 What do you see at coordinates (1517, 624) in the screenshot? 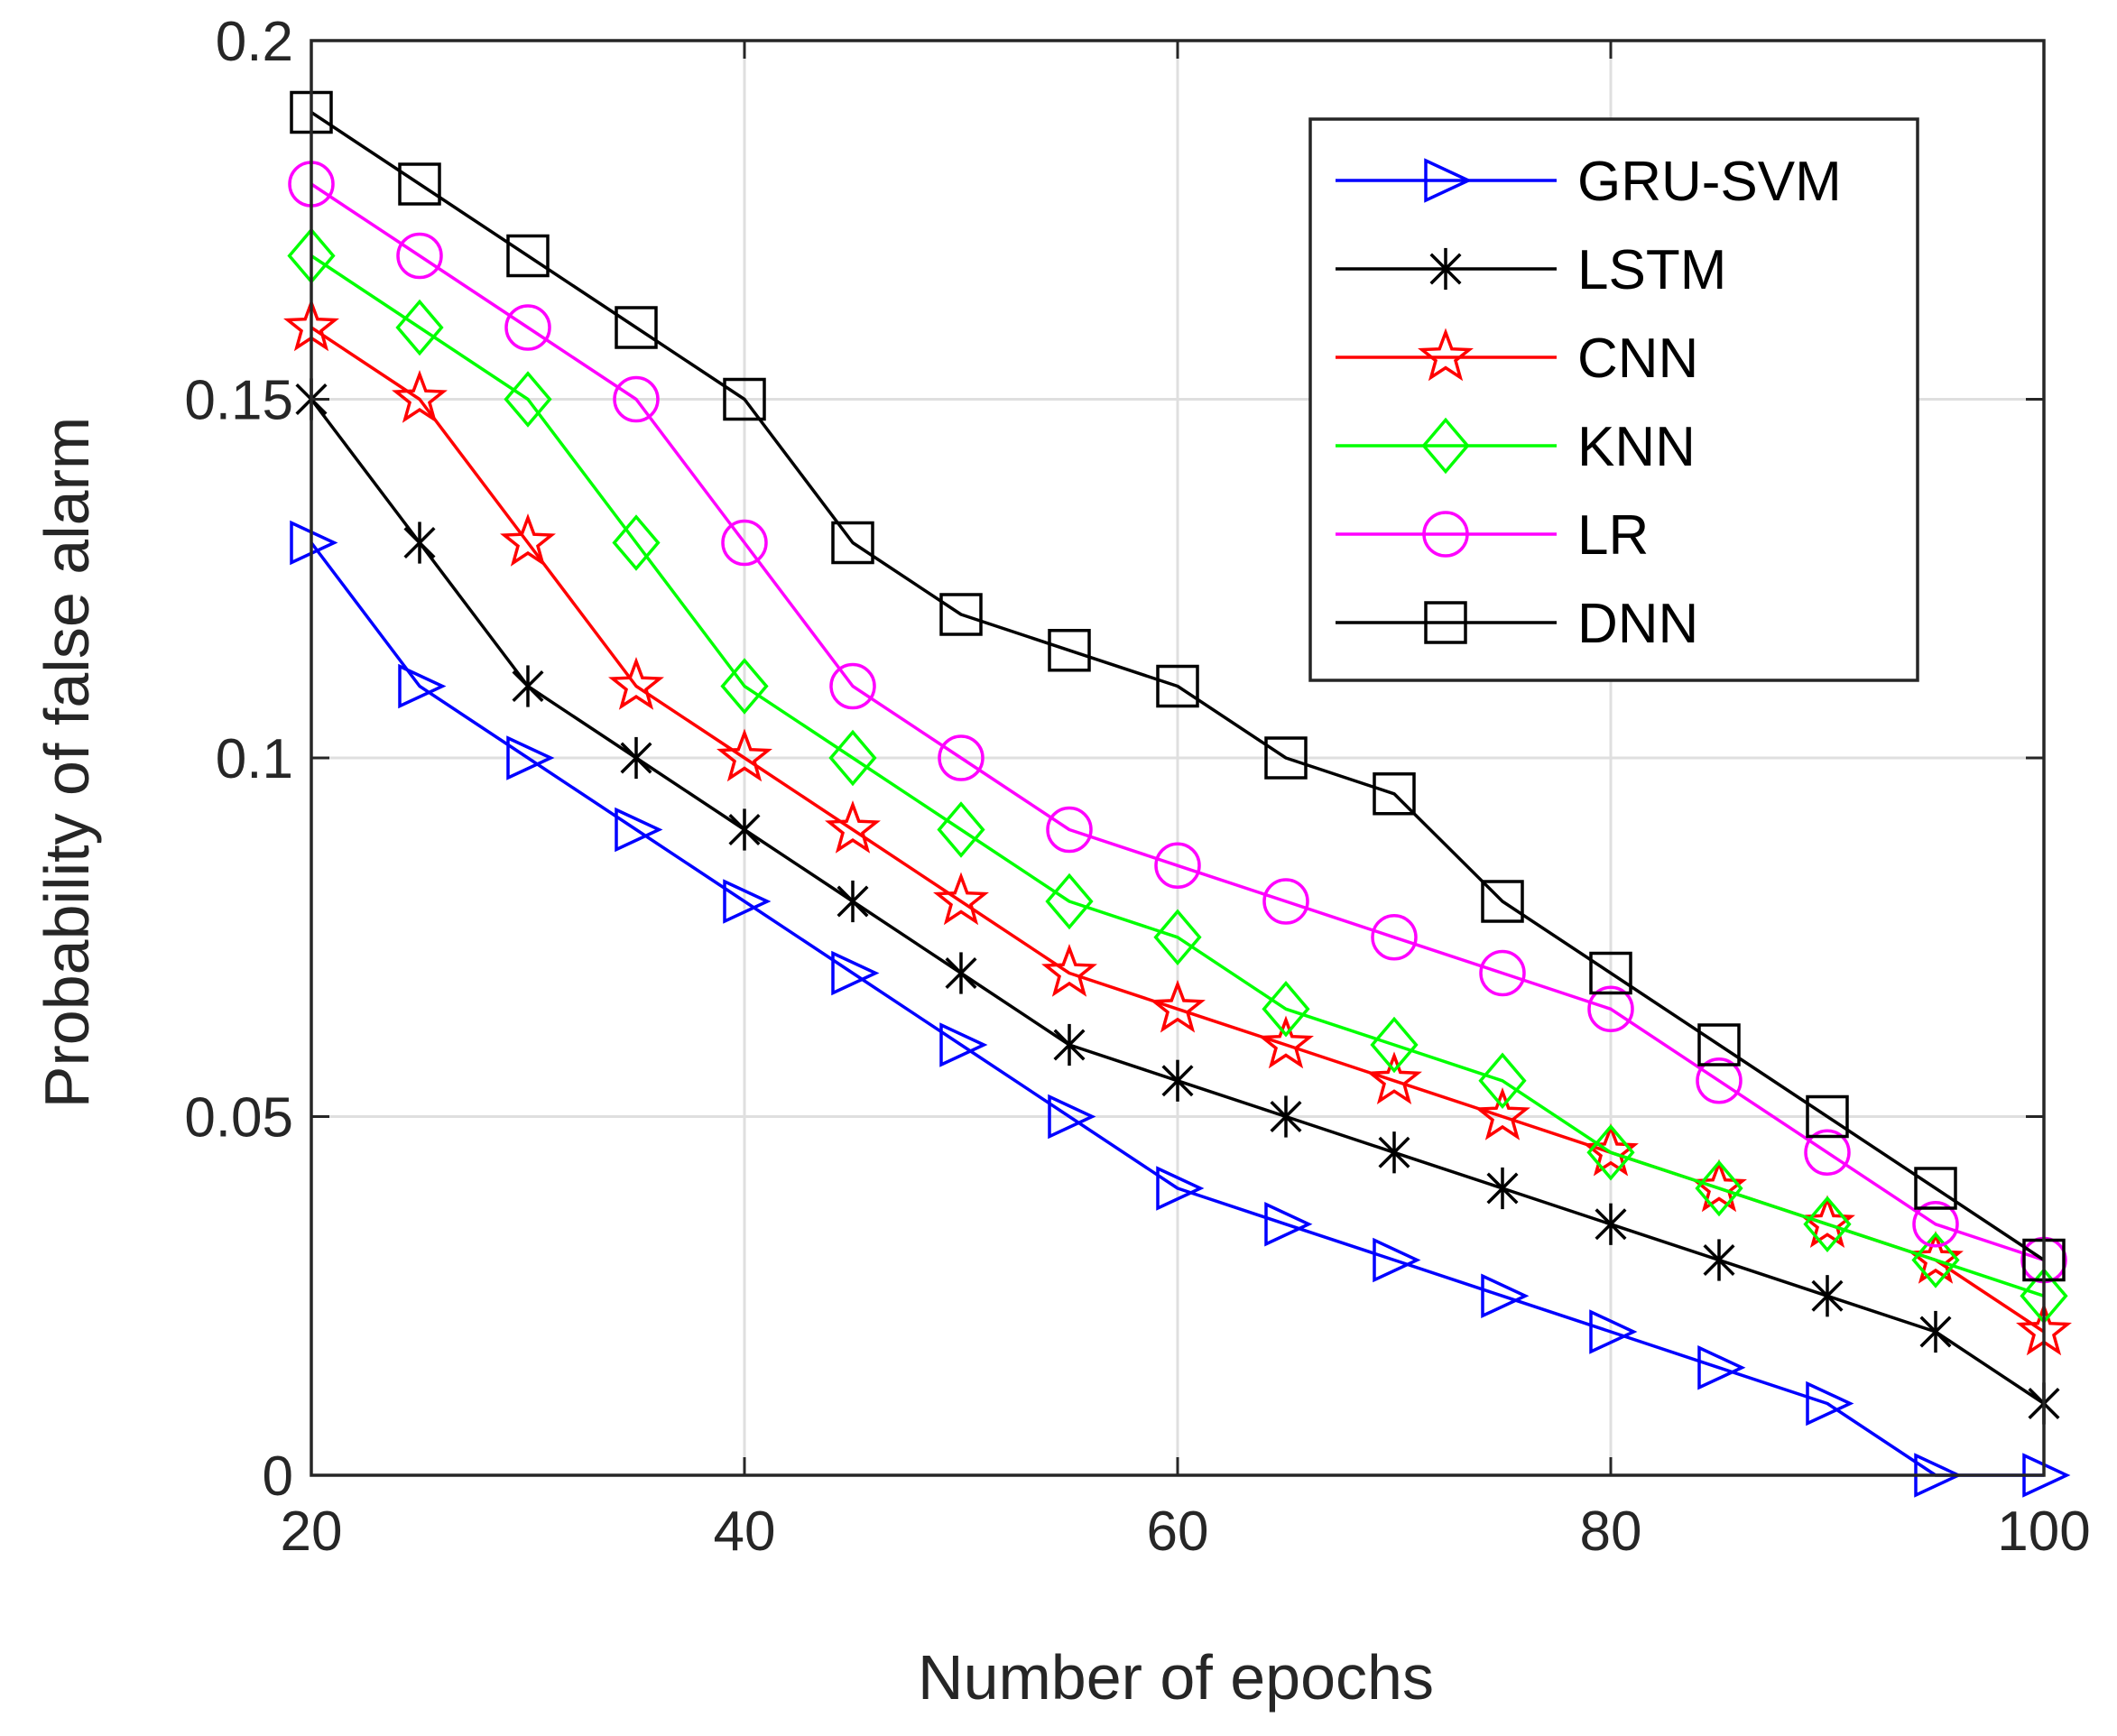
I see `legend-entry: DNN` at bounding box center [1517, 624].